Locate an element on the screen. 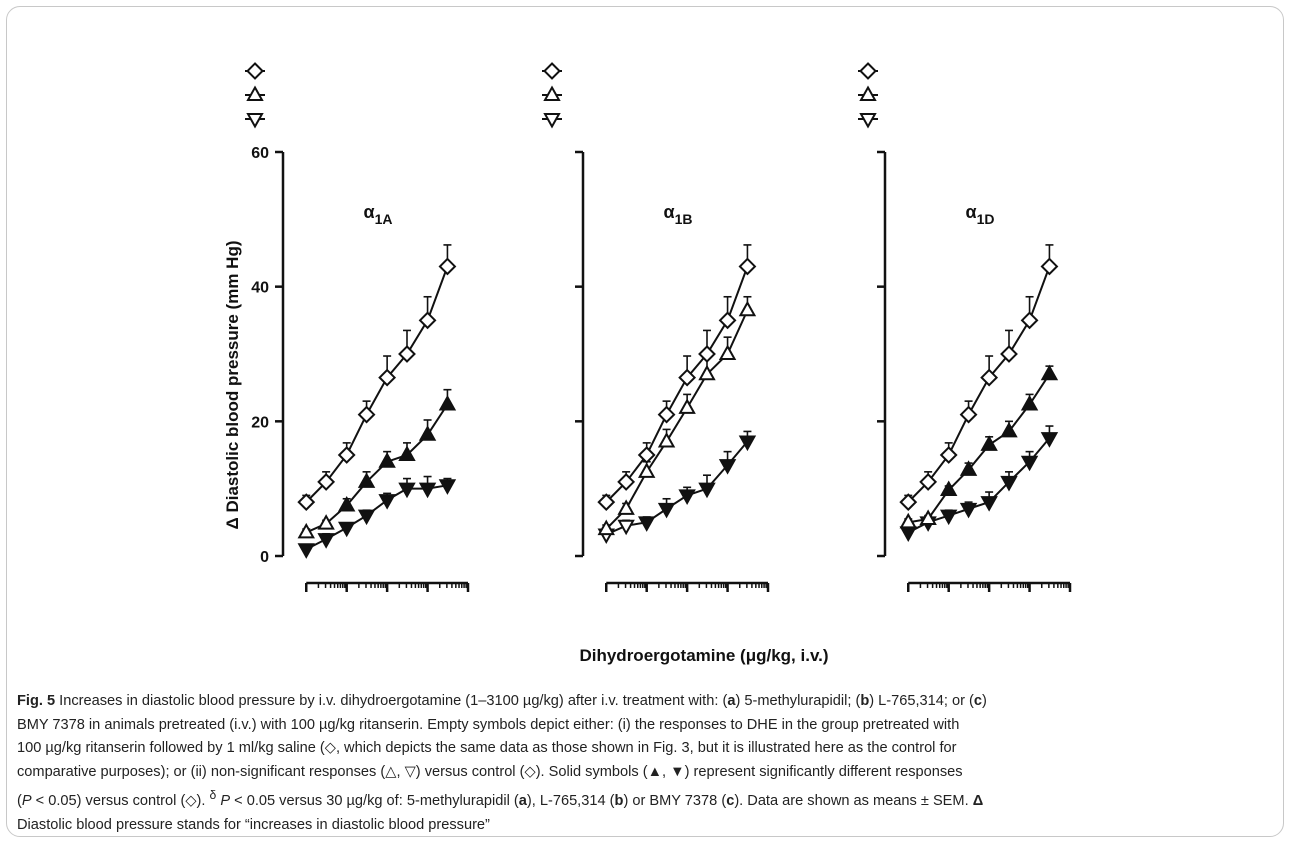 The width and height of the screenshot is (1292, 845). subtype-title-symbol: α is located at coordinates (369, 212).